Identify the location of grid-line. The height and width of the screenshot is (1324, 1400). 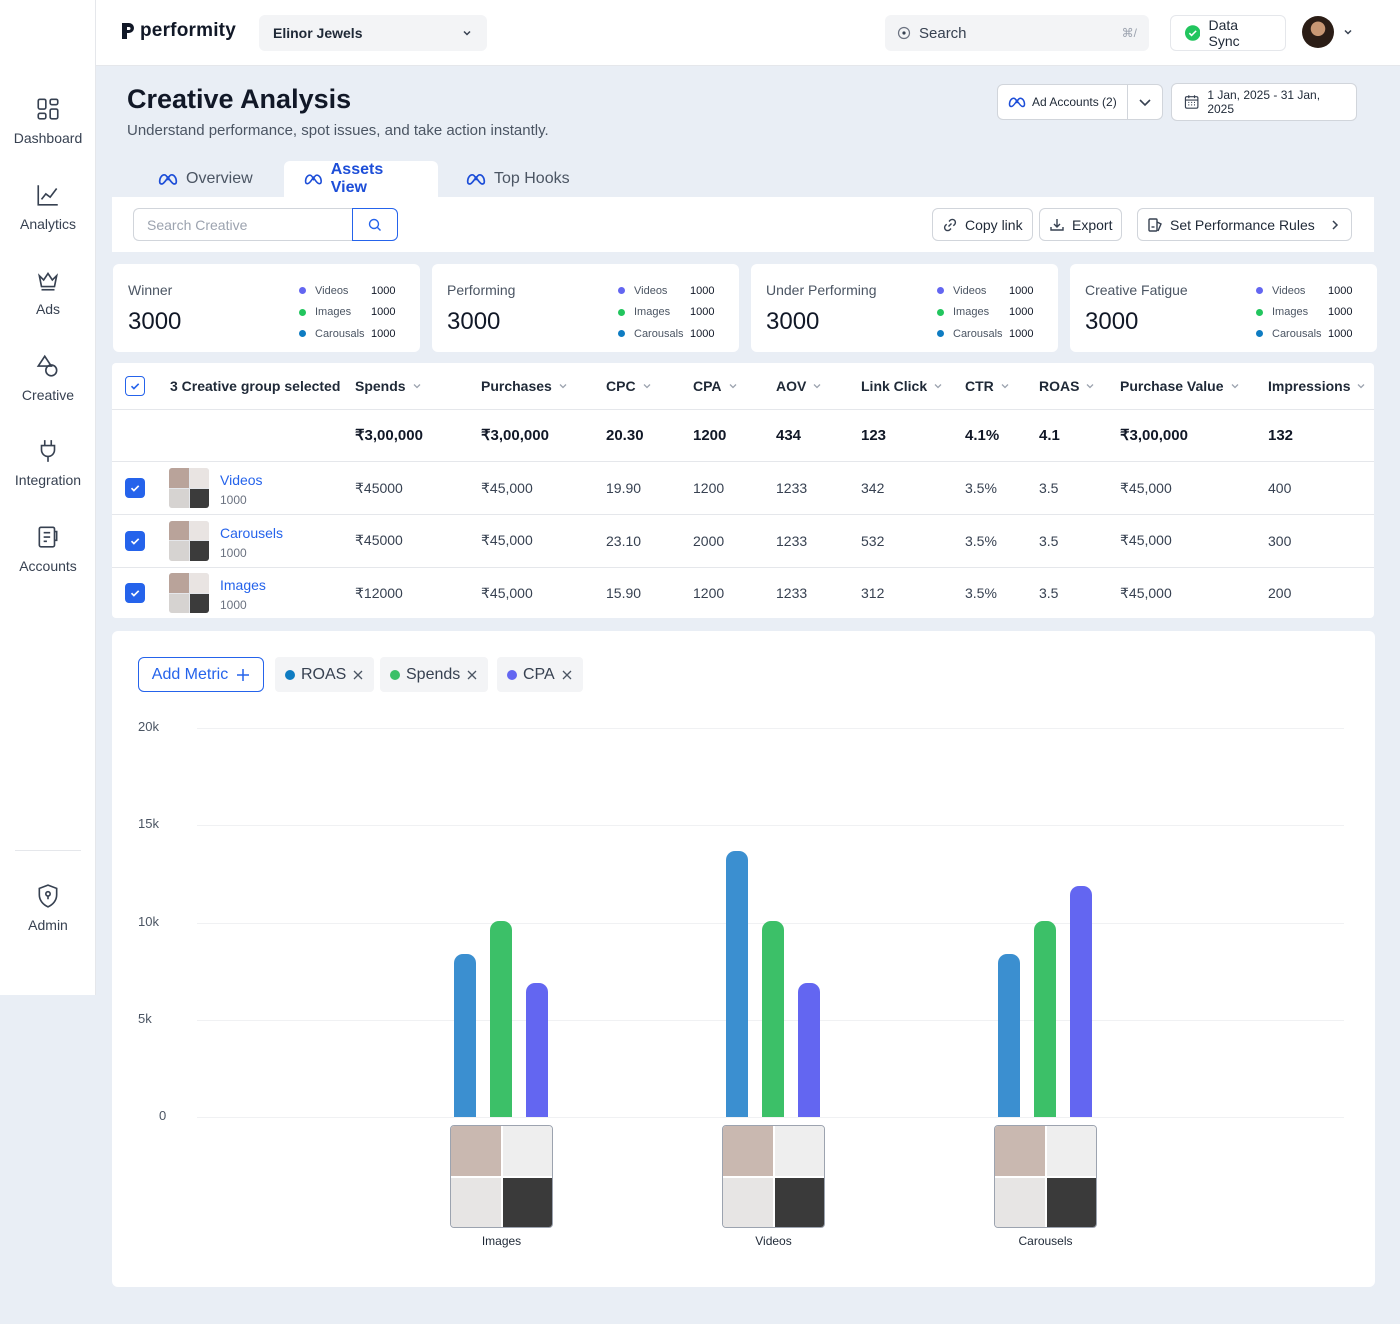
(770, 728).